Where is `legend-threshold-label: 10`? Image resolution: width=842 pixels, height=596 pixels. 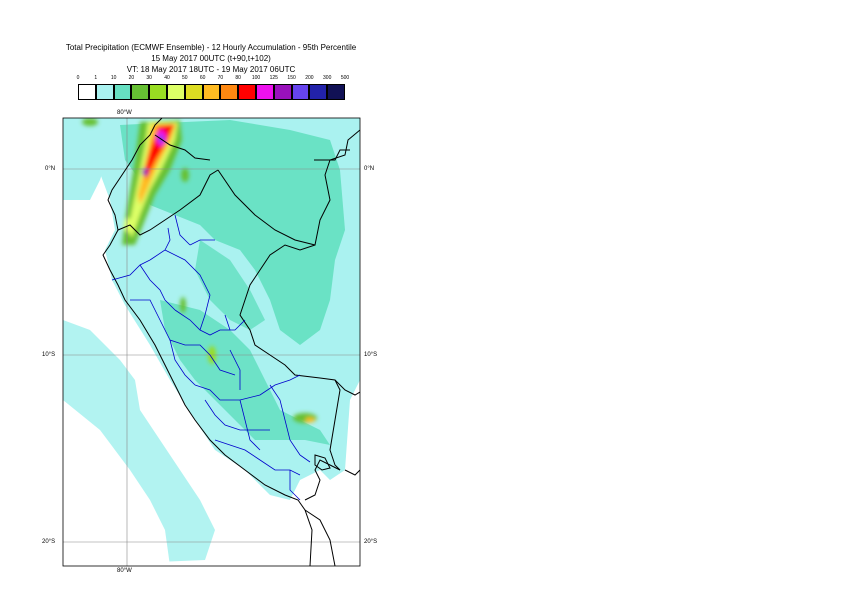 legend-threshold-label: 10 is located at coordinates (113, 78).